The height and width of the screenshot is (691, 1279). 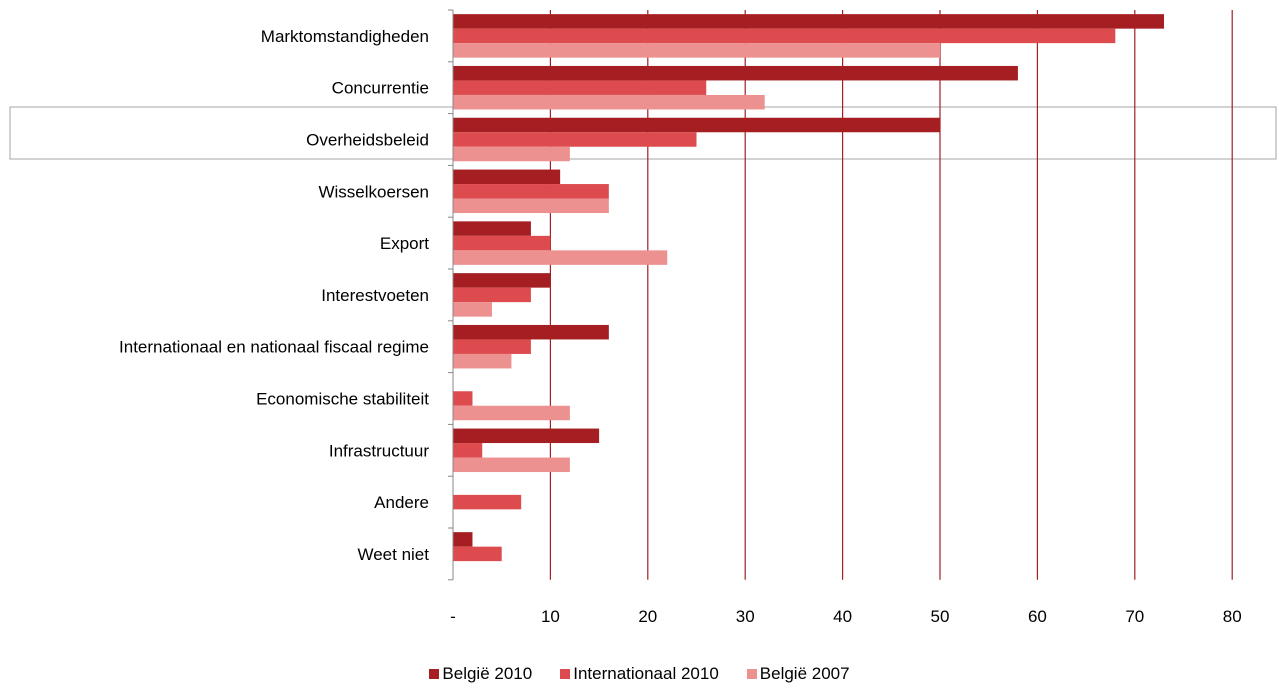 What do you see at coordinates (550, 616) in the screenshot?
I see `x-tick-label: 10` at bounding box center [550, 616].